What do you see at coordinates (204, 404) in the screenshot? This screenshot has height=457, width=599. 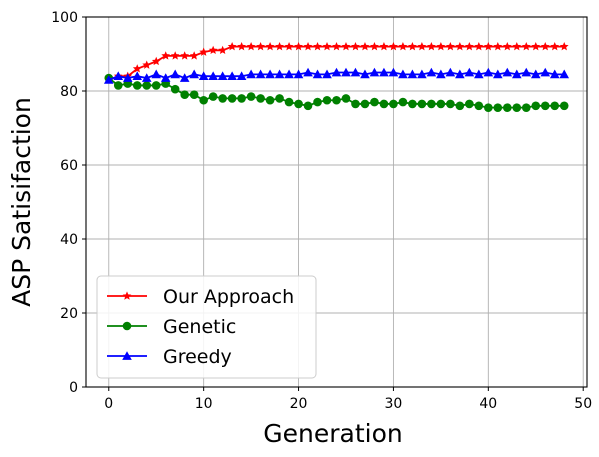 I see `x-tick-label: 10` at bounding box center [204, 404].